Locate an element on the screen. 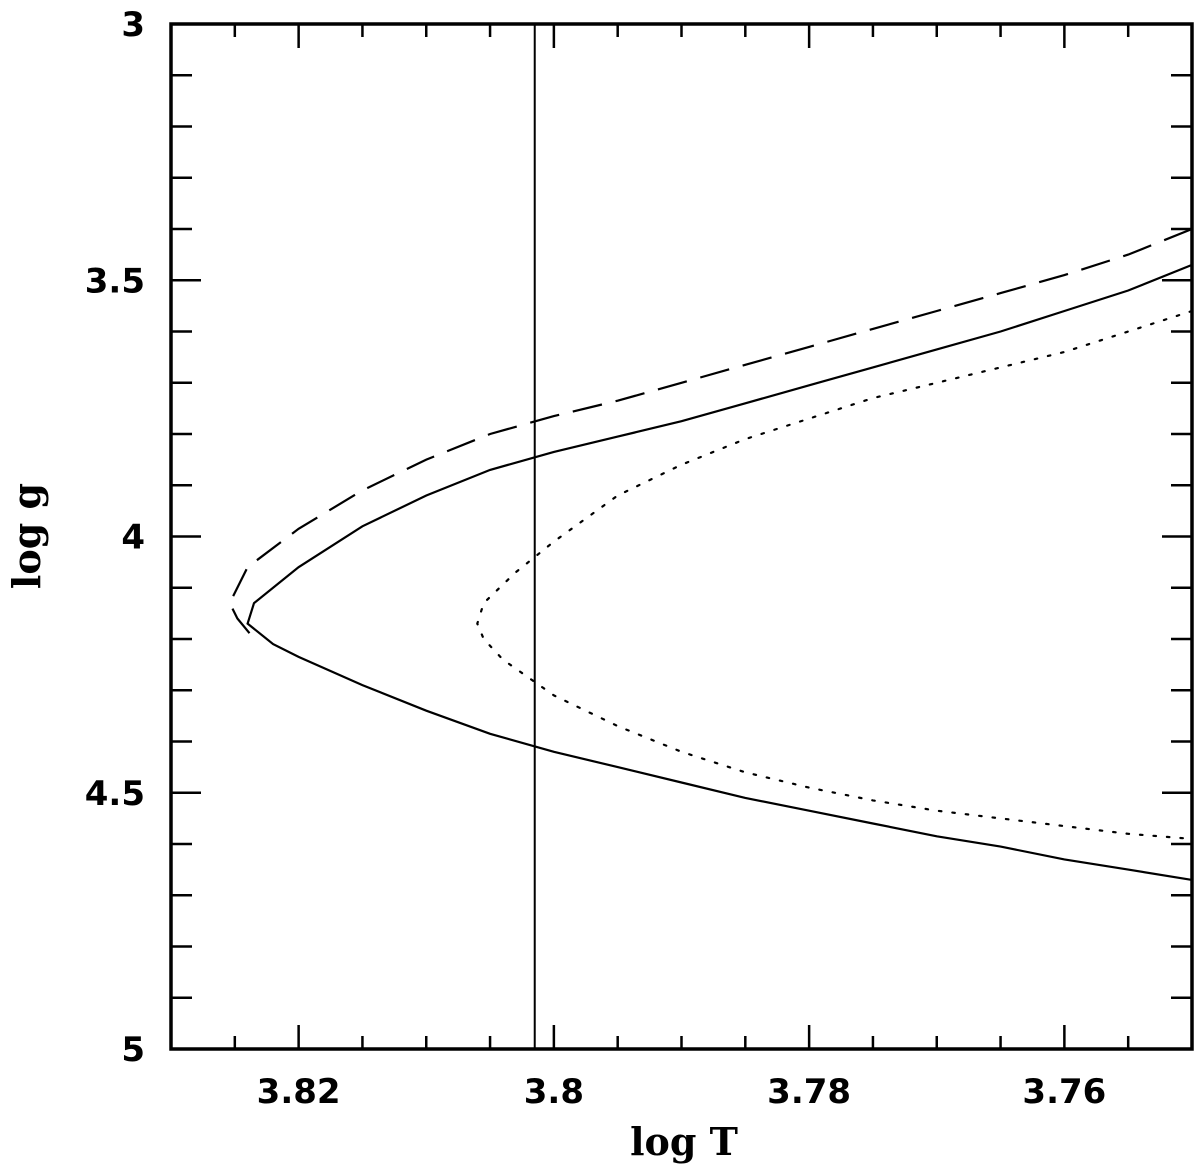  x-axis-title: log T is located at coordinates (684, 1141).